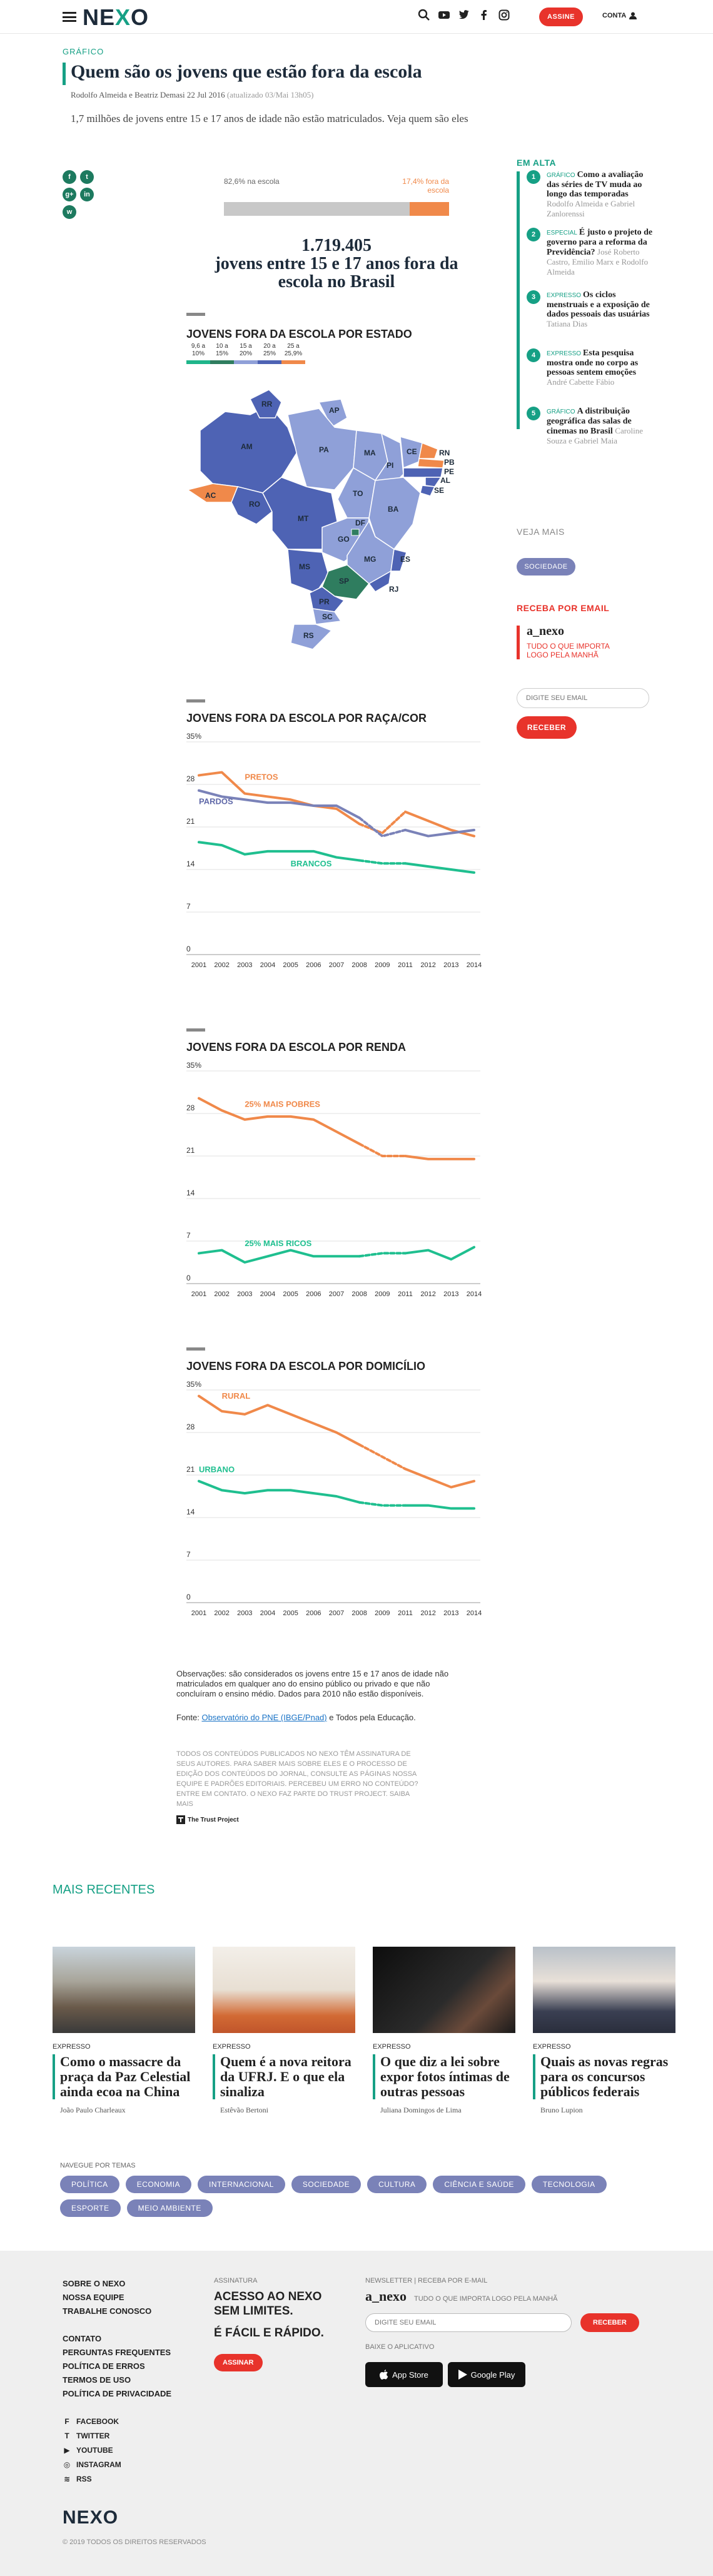  I want to click on menu-icon, so click(69, 17).